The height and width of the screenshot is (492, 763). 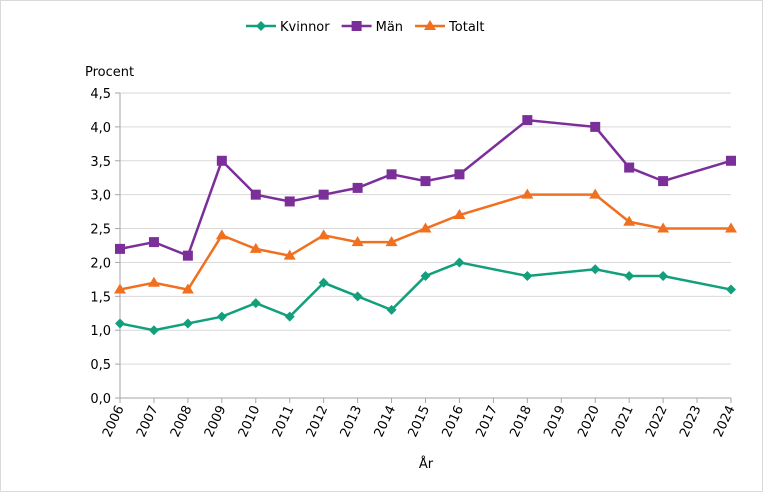 I want to click on x-tick-label: 2022, so click(x=657, y=421).